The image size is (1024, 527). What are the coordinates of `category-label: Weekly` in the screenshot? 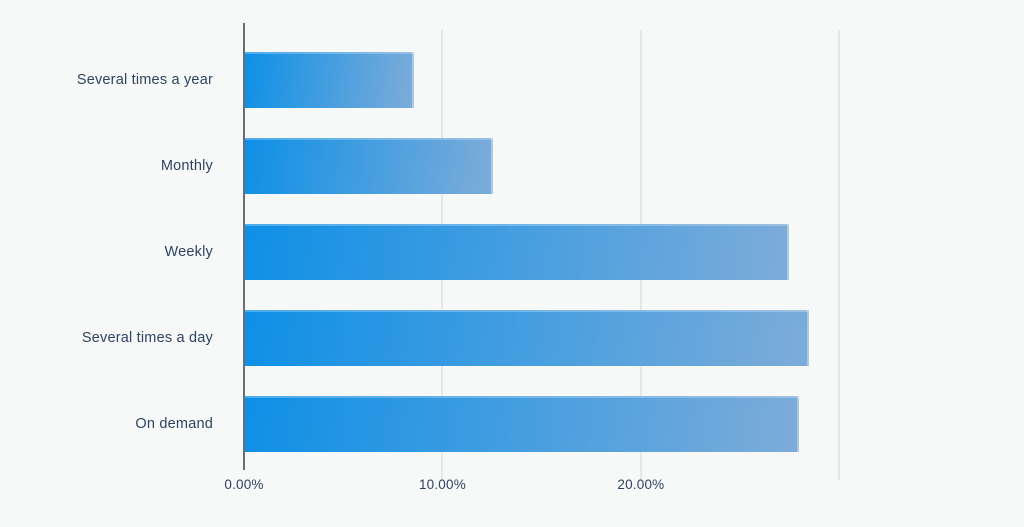 It's located at (188, 252).